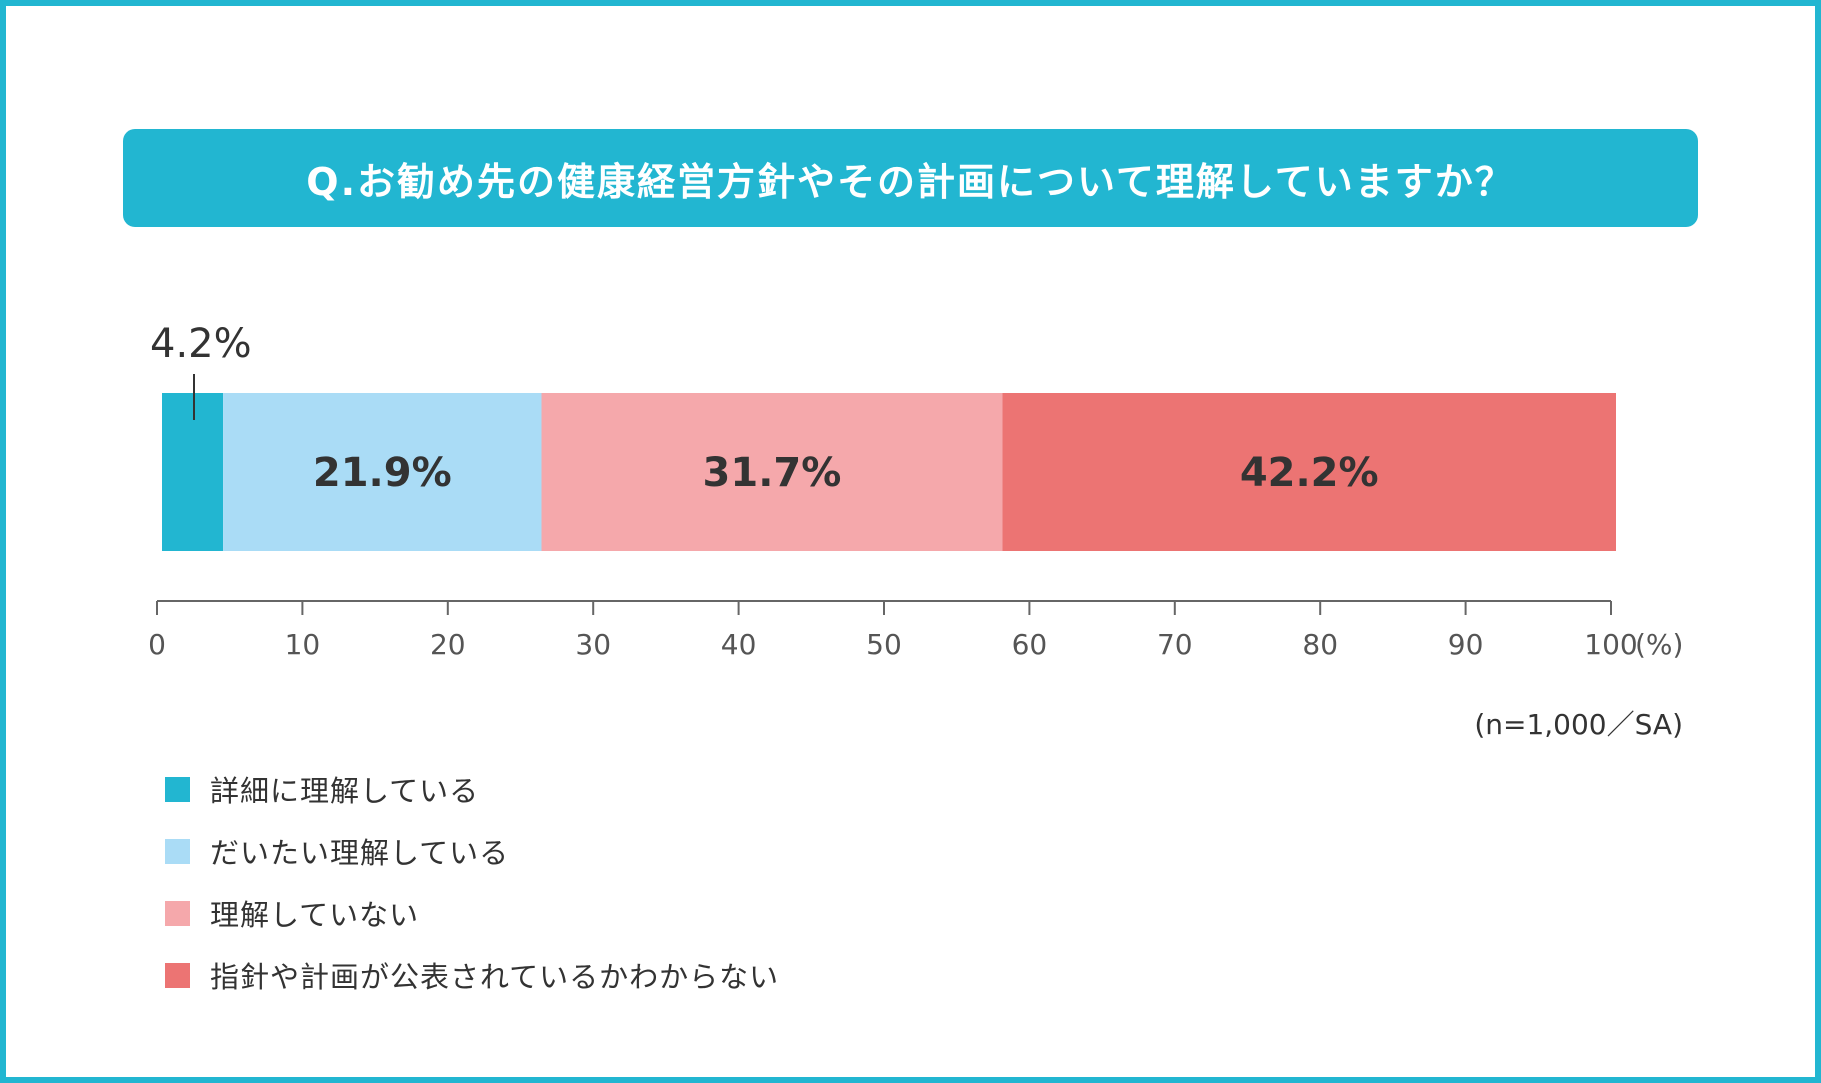 The image size is (1821, 1083). What do you see at coordinates (1466, 644) in the screenshot?
I see `x-tick-label-90: 90` at bounding box center [1466, 644].